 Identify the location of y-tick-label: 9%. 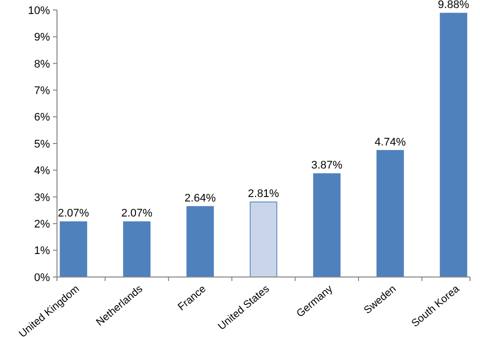
(42, 38).